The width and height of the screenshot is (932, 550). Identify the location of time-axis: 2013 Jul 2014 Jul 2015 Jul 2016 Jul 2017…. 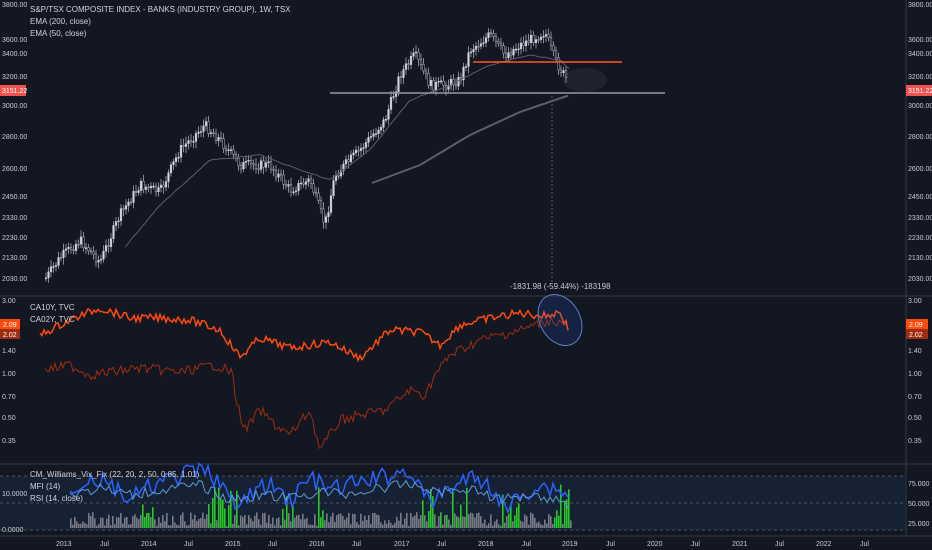
(462, 544).